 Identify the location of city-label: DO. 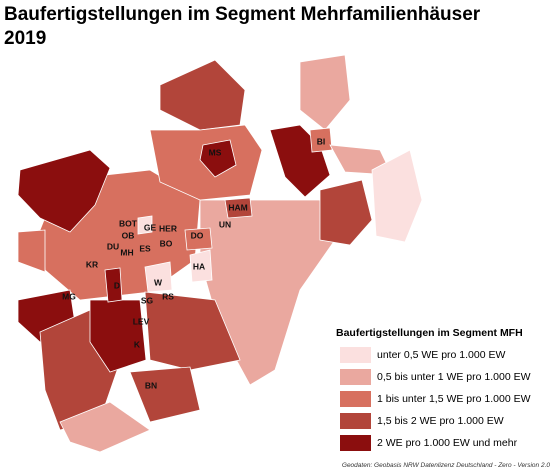
(197, 235).